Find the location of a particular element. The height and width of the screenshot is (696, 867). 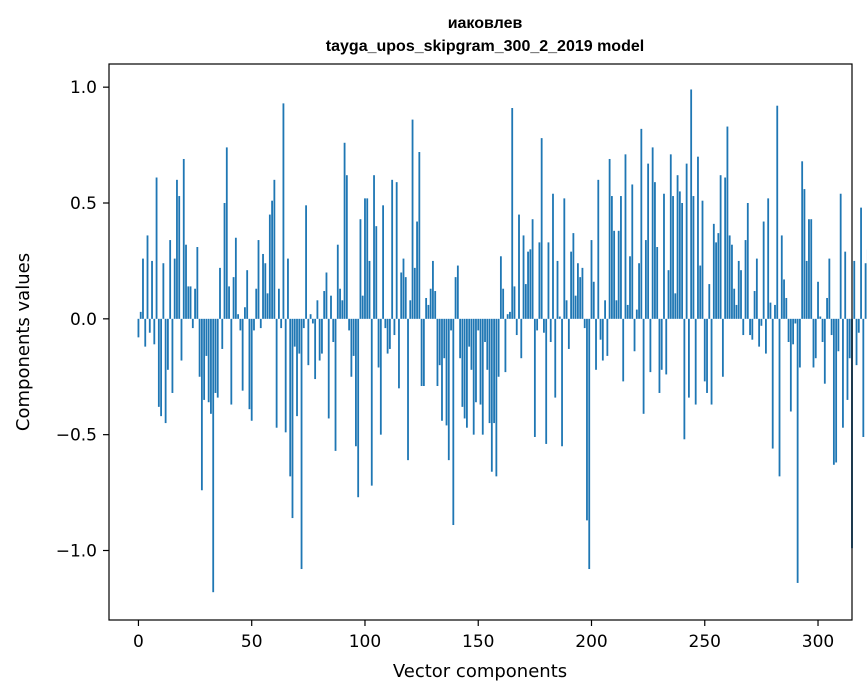

x-tick-label: 150 is located at coordinates (478, 642).